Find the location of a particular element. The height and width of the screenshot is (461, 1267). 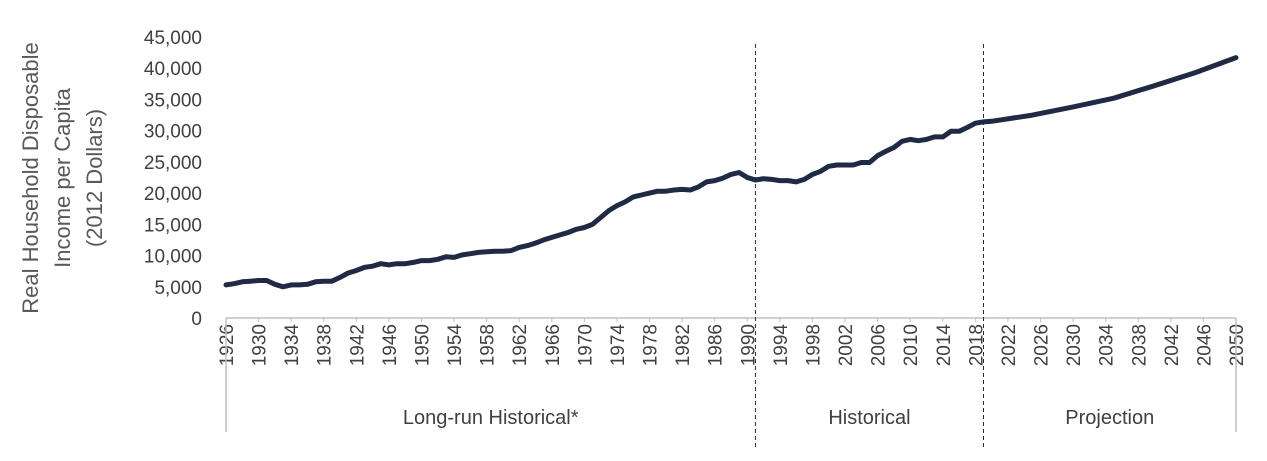

x-tick-label: 2002 is located at coordinates (846, 345).